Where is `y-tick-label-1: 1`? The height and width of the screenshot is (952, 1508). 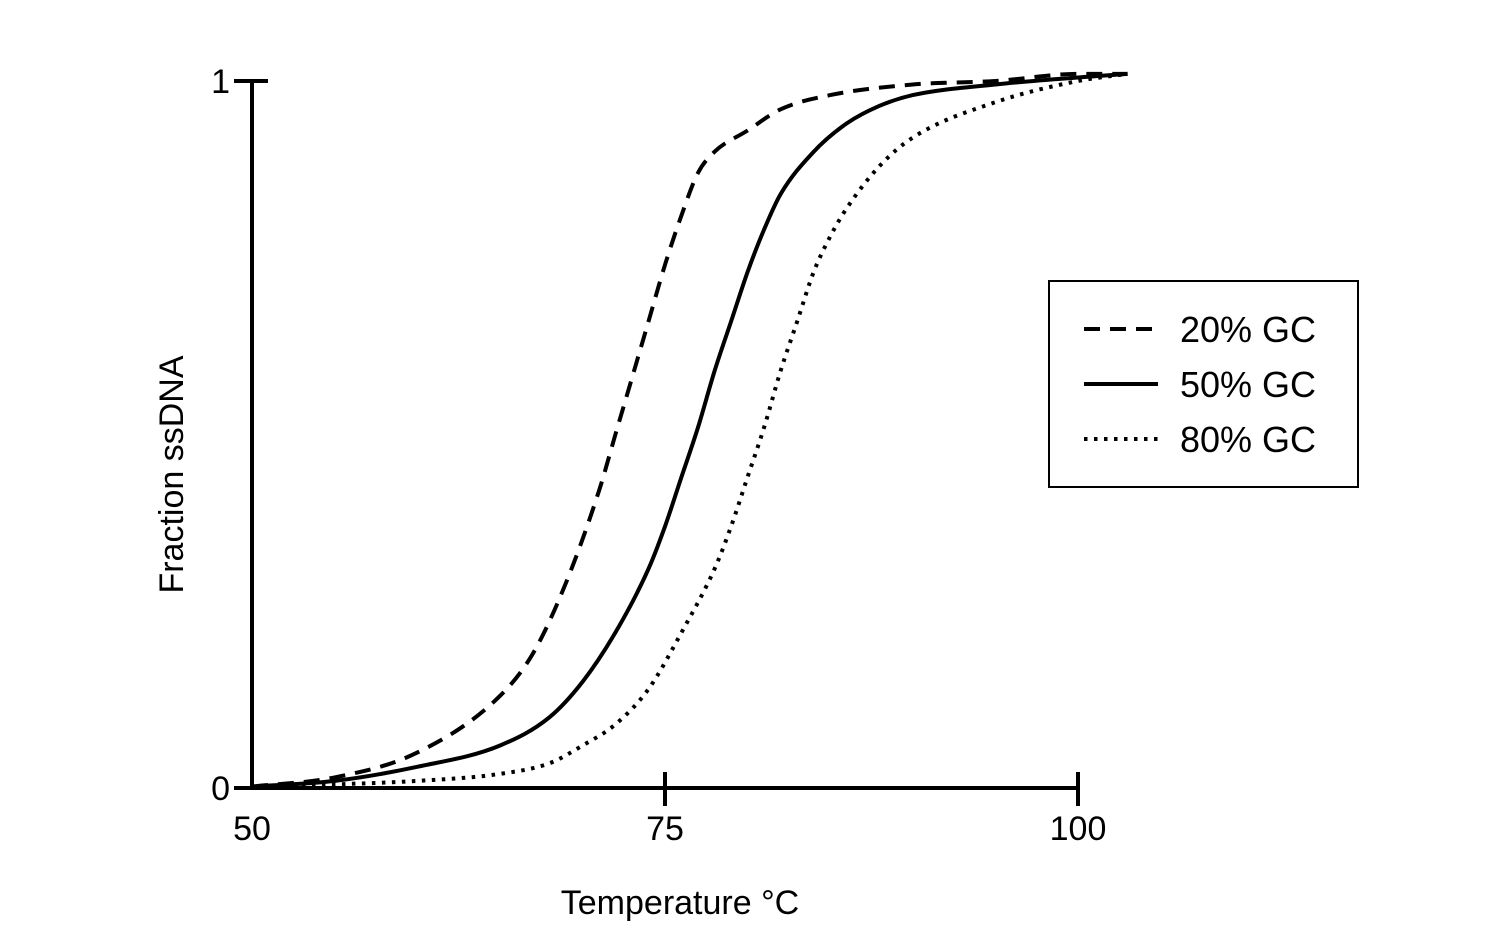
y-tick-label-1: 1 is located at coordinates (220, 82).